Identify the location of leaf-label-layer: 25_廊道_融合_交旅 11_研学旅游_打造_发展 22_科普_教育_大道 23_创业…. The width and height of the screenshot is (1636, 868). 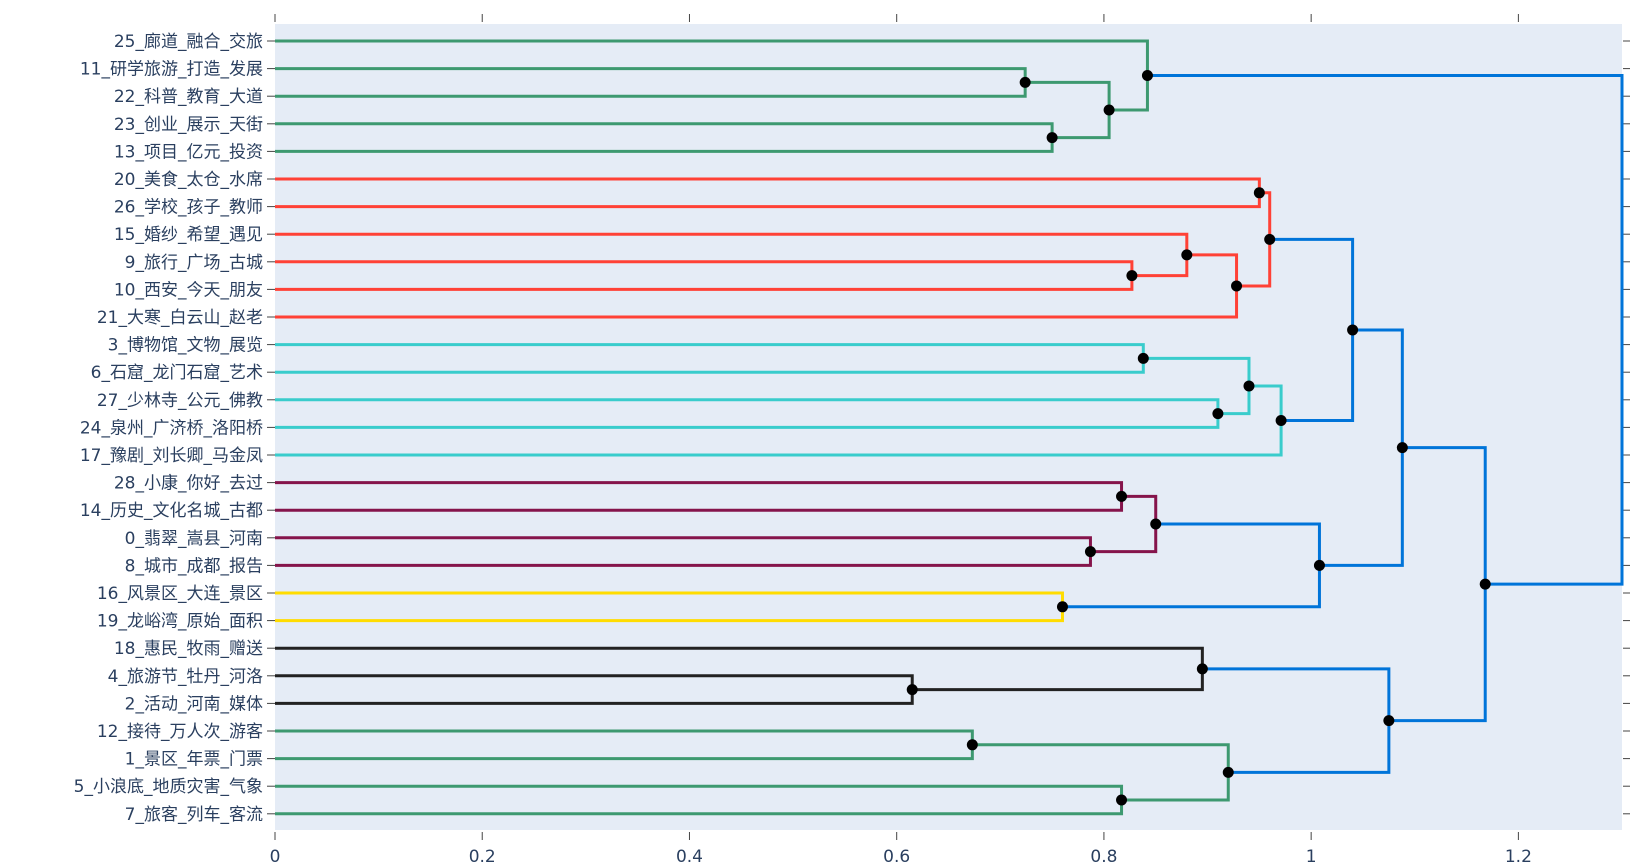
(168, 428).